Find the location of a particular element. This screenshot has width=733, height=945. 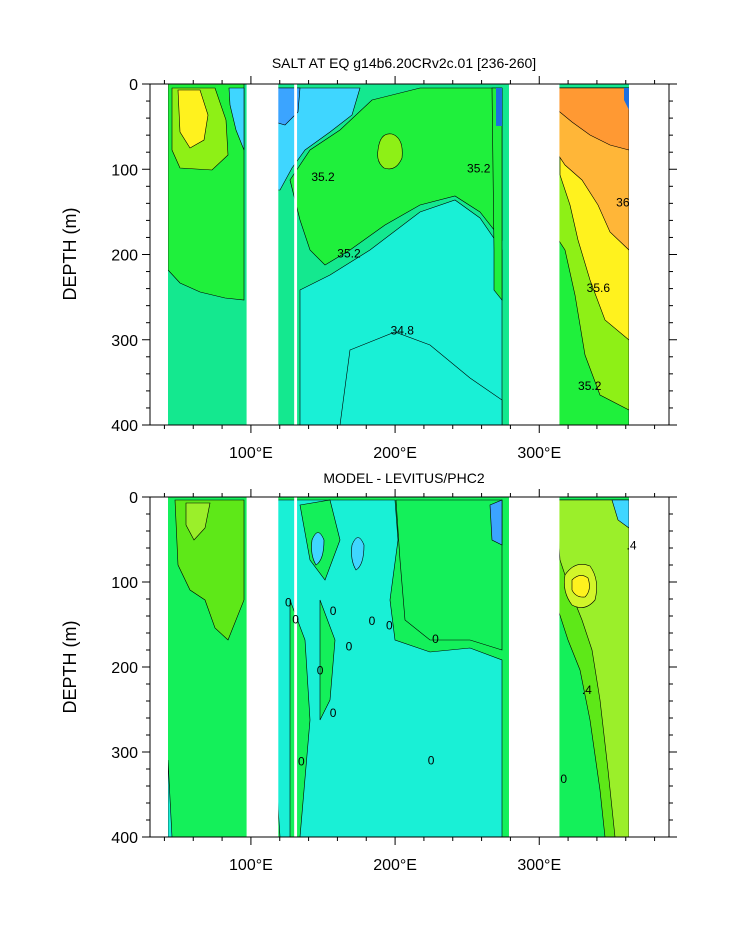

contour-label: 36 is located at coordinates (623, 203).